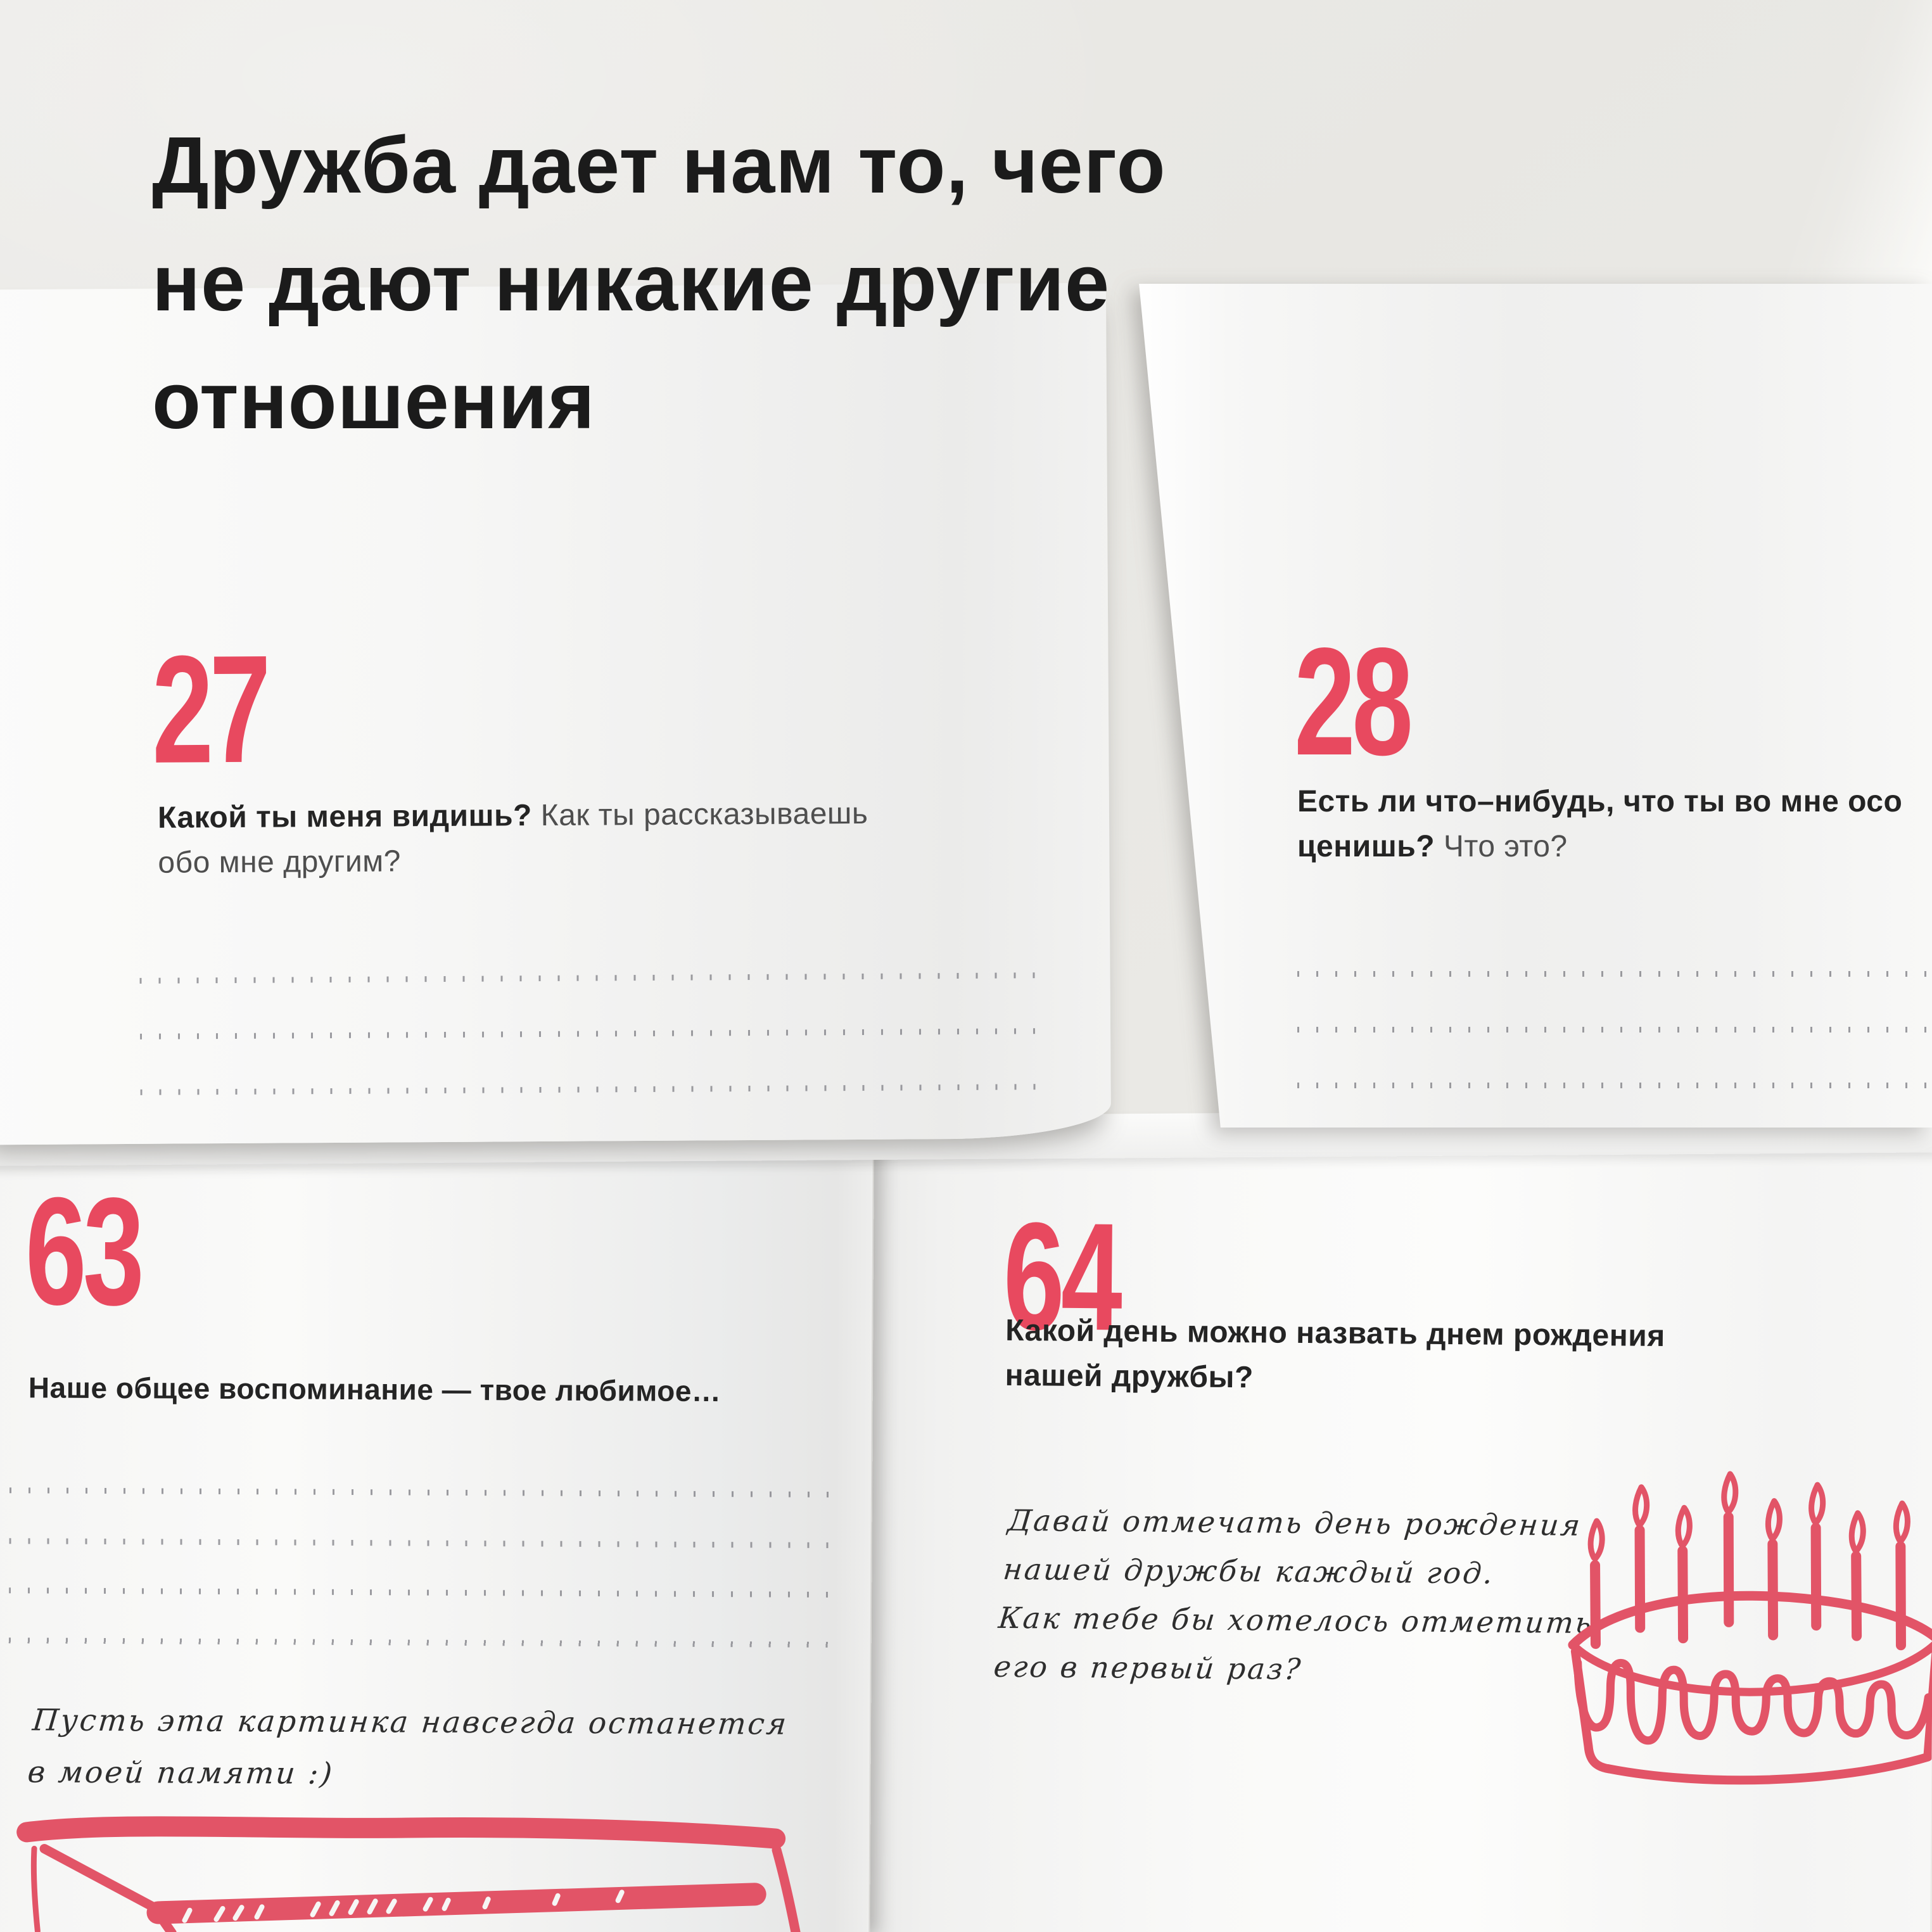  I want to click on headline-line-2: не дают никакие другие, so click(631, 282).